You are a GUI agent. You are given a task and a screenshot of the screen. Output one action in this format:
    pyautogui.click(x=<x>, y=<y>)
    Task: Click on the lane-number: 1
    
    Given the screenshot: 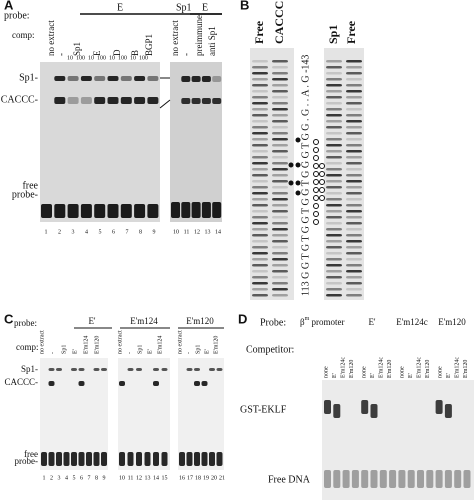 What is the action you would take?
    pyautogui.click(x=44, y=478)
    